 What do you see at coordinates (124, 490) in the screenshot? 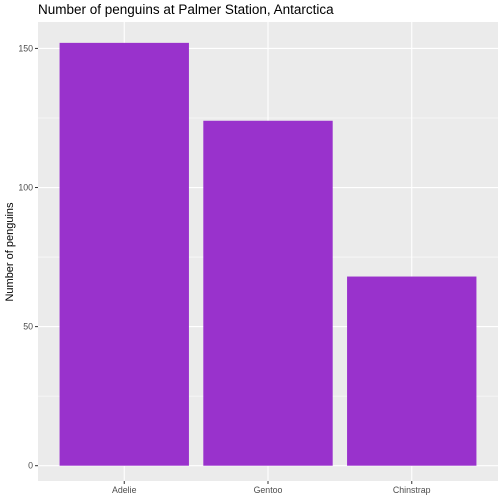
I see `x-tick-label: Adelie` at bounding box center [124, 490].